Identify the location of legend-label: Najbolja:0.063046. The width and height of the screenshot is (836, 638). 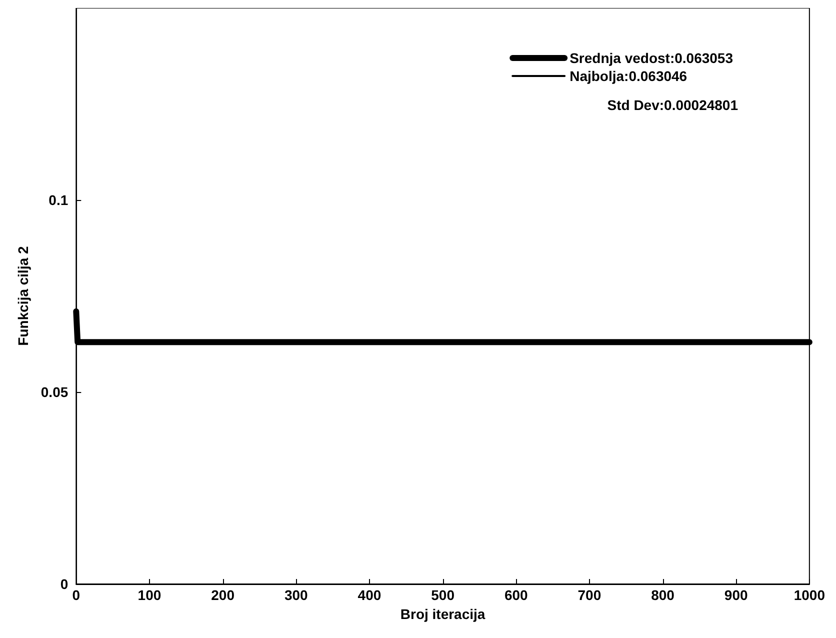
(629, 76).